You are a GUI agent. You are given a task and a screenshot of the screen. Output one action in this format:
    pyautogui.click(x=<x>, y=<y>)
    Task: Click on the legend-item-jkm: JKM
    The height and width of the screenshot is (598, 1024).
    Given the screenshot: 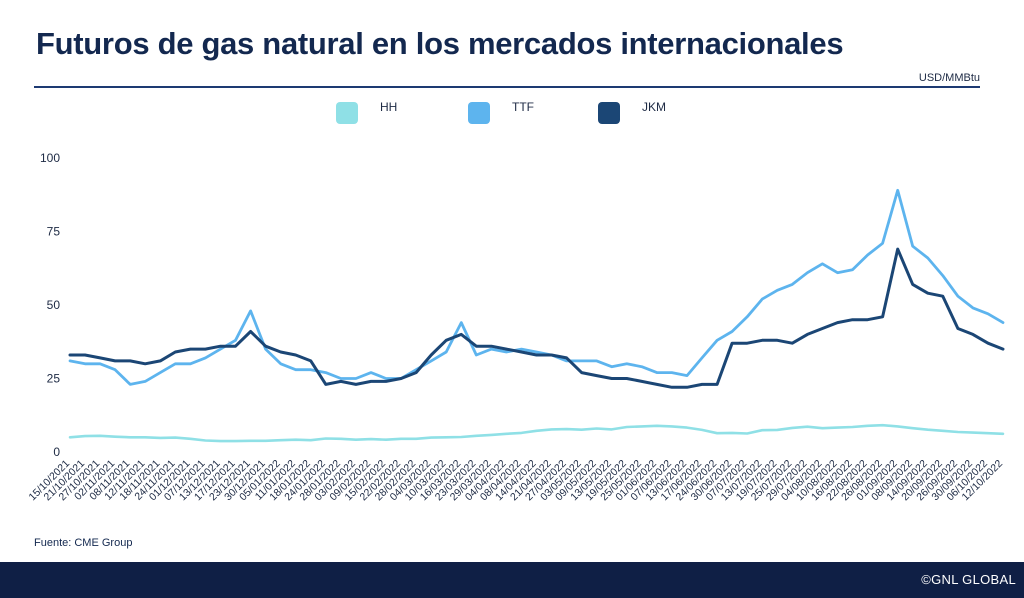 What is the action you would take?
    pyautogui.click(x=632, y=112)
    